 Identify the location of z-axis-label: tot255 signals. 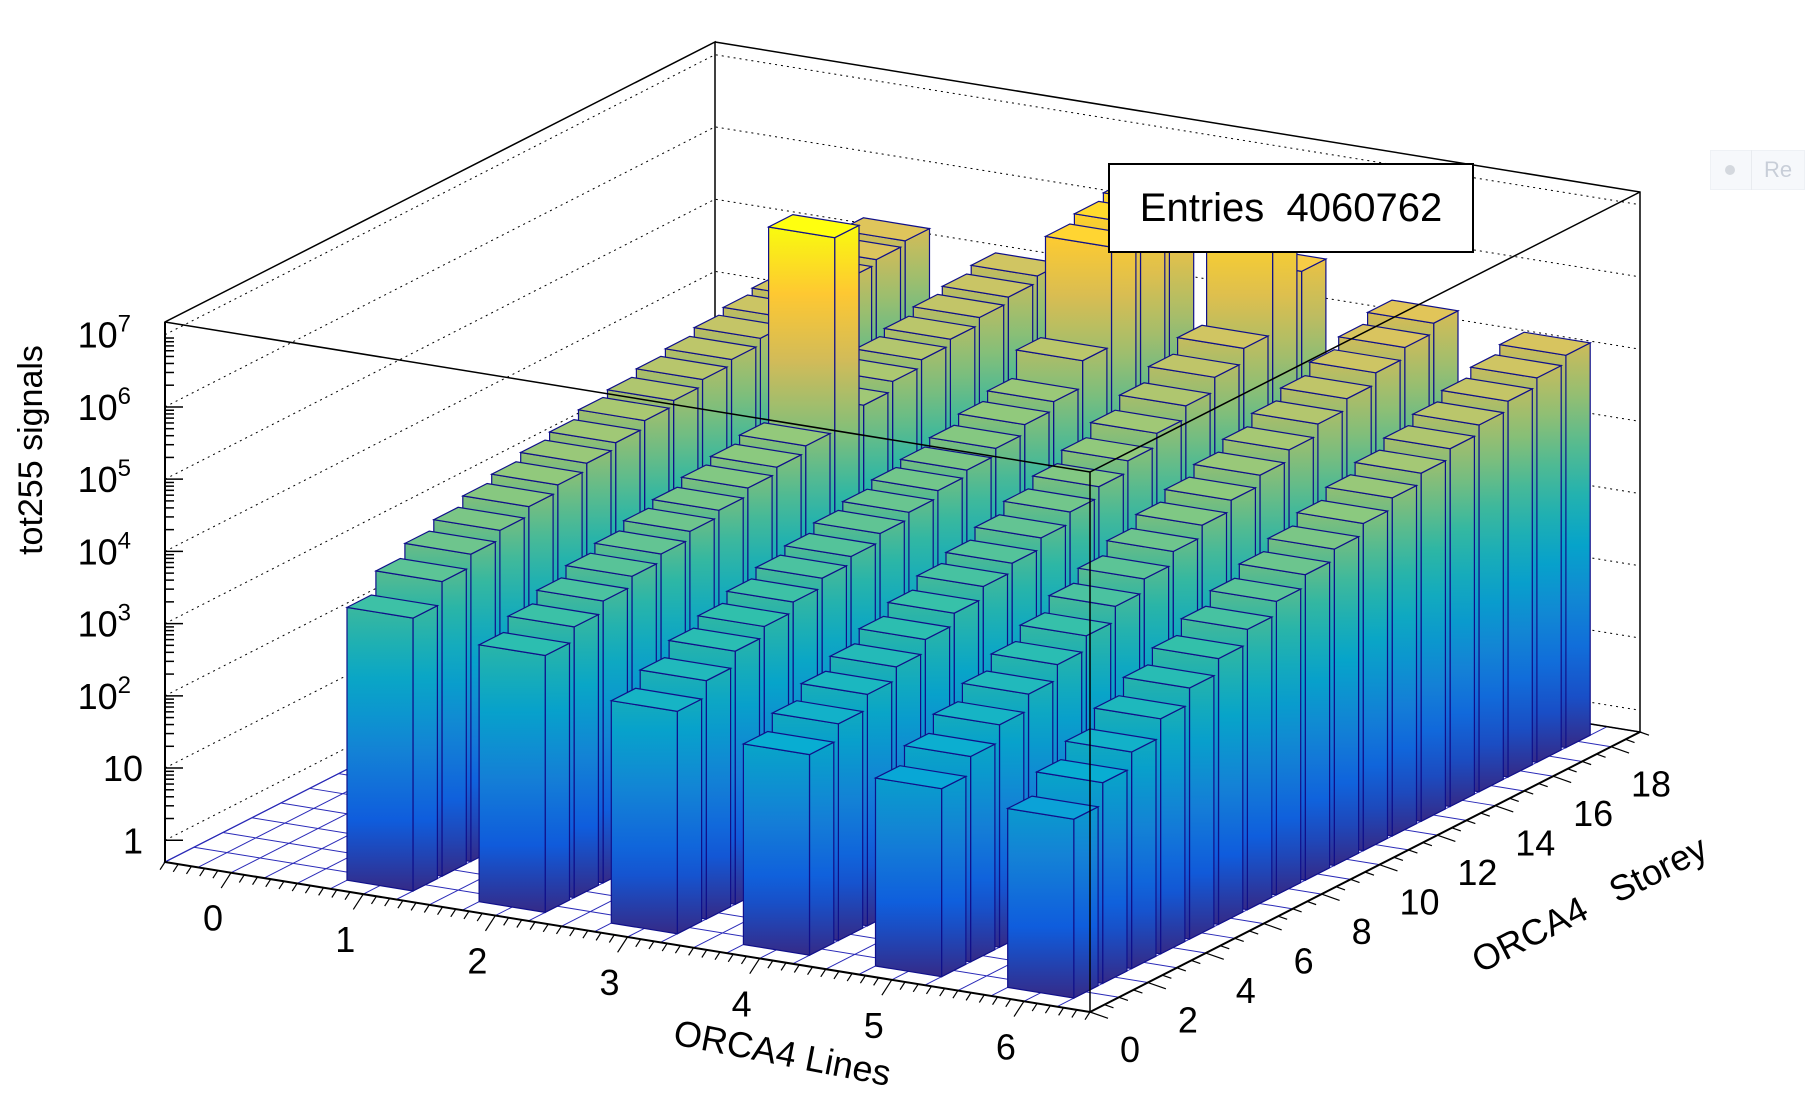
(31, 450).